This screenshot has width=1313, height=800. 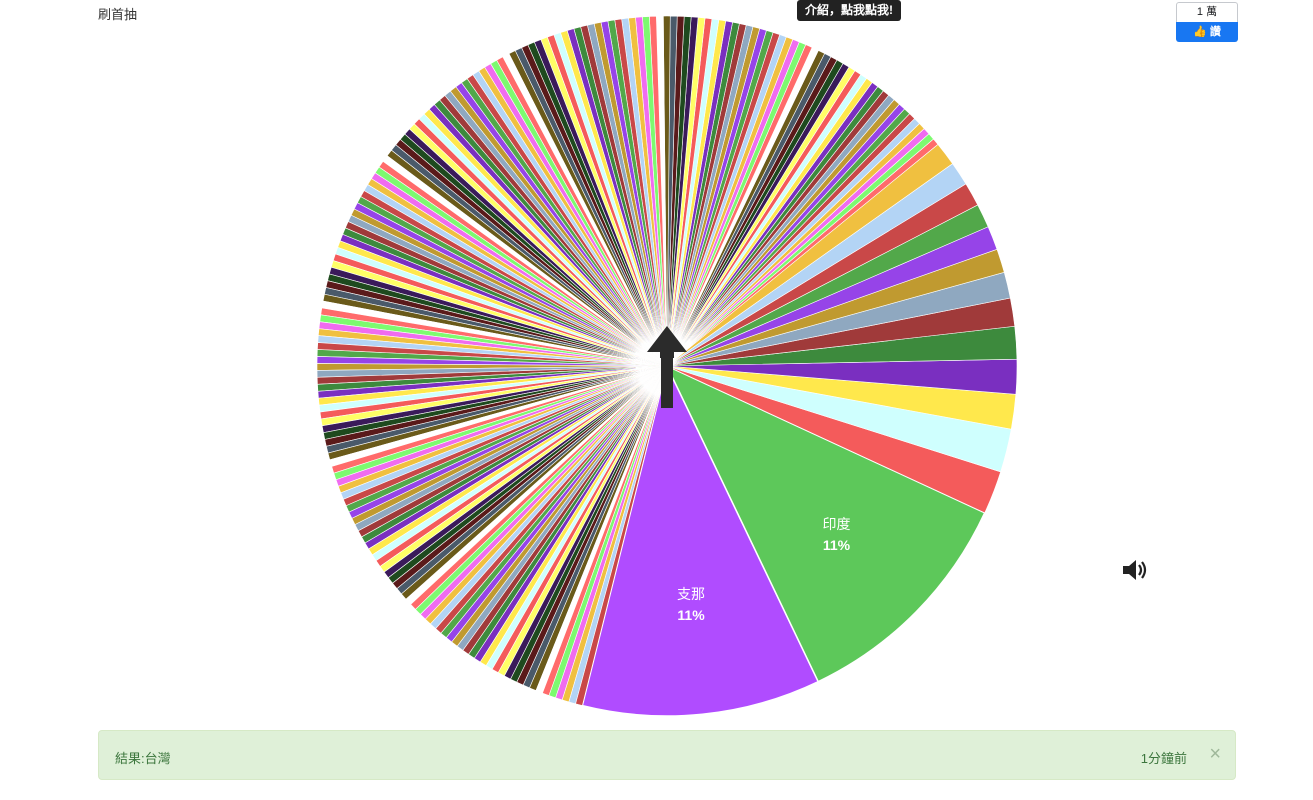 What do you see at coordinates (1163, 758) in the screenshot?
I see `result-timestamp: 1分鐘前` at bounding box center [1163, 758].